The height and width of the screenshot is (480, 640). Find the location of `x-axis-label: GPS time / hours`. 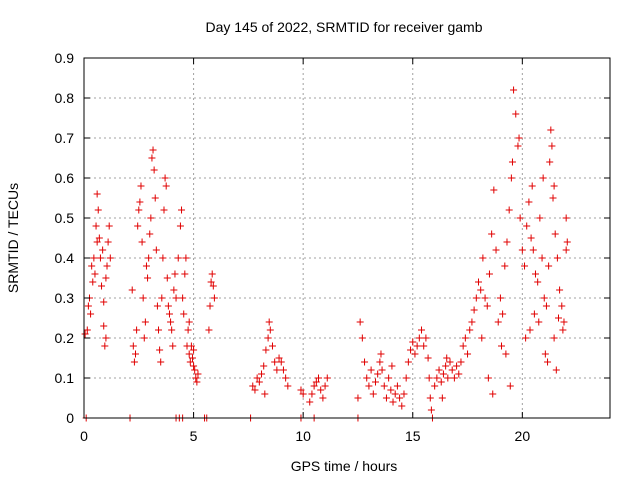

x-axis-label: GPS time / hours is located at coordinates (344, 466).